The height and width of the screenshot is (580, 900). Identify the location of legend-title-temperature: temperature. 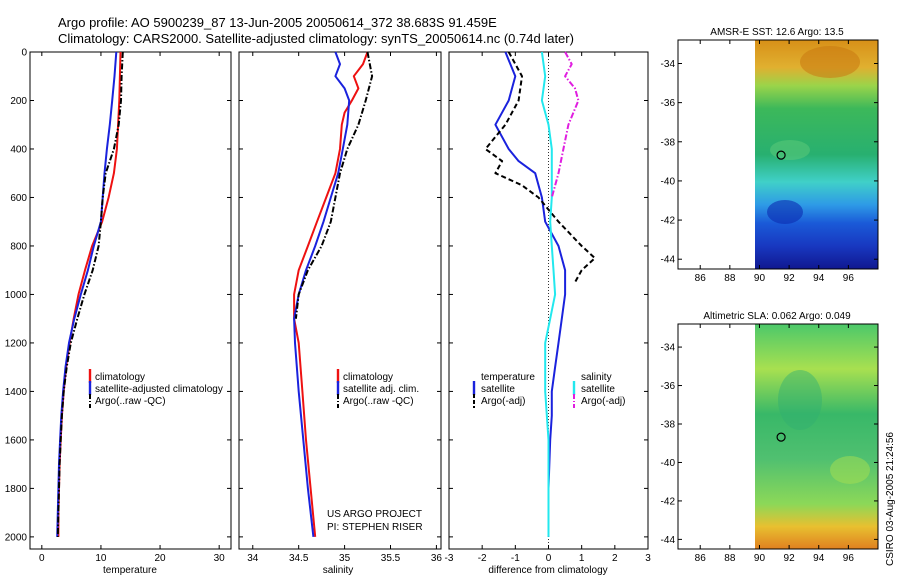
(508, 377).